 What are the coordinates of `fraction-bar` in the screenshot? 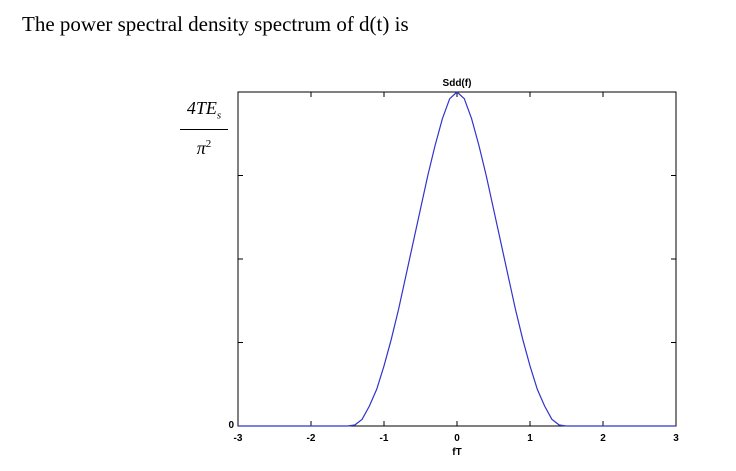 It's located at (204, 129).